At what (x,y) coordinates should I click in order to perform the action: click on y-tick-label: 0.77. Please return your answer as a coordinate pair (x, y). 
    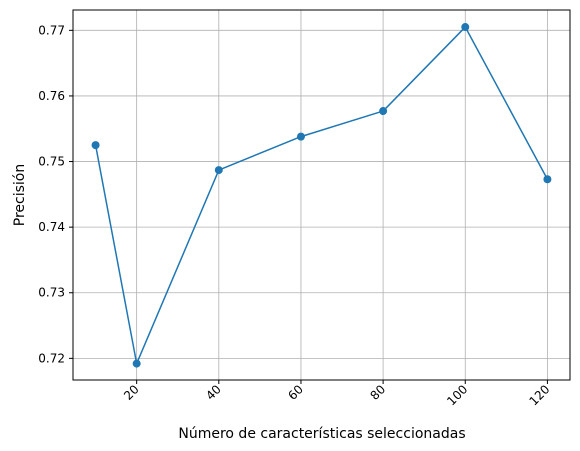
    Looking at the image, I should click on (51, 30).